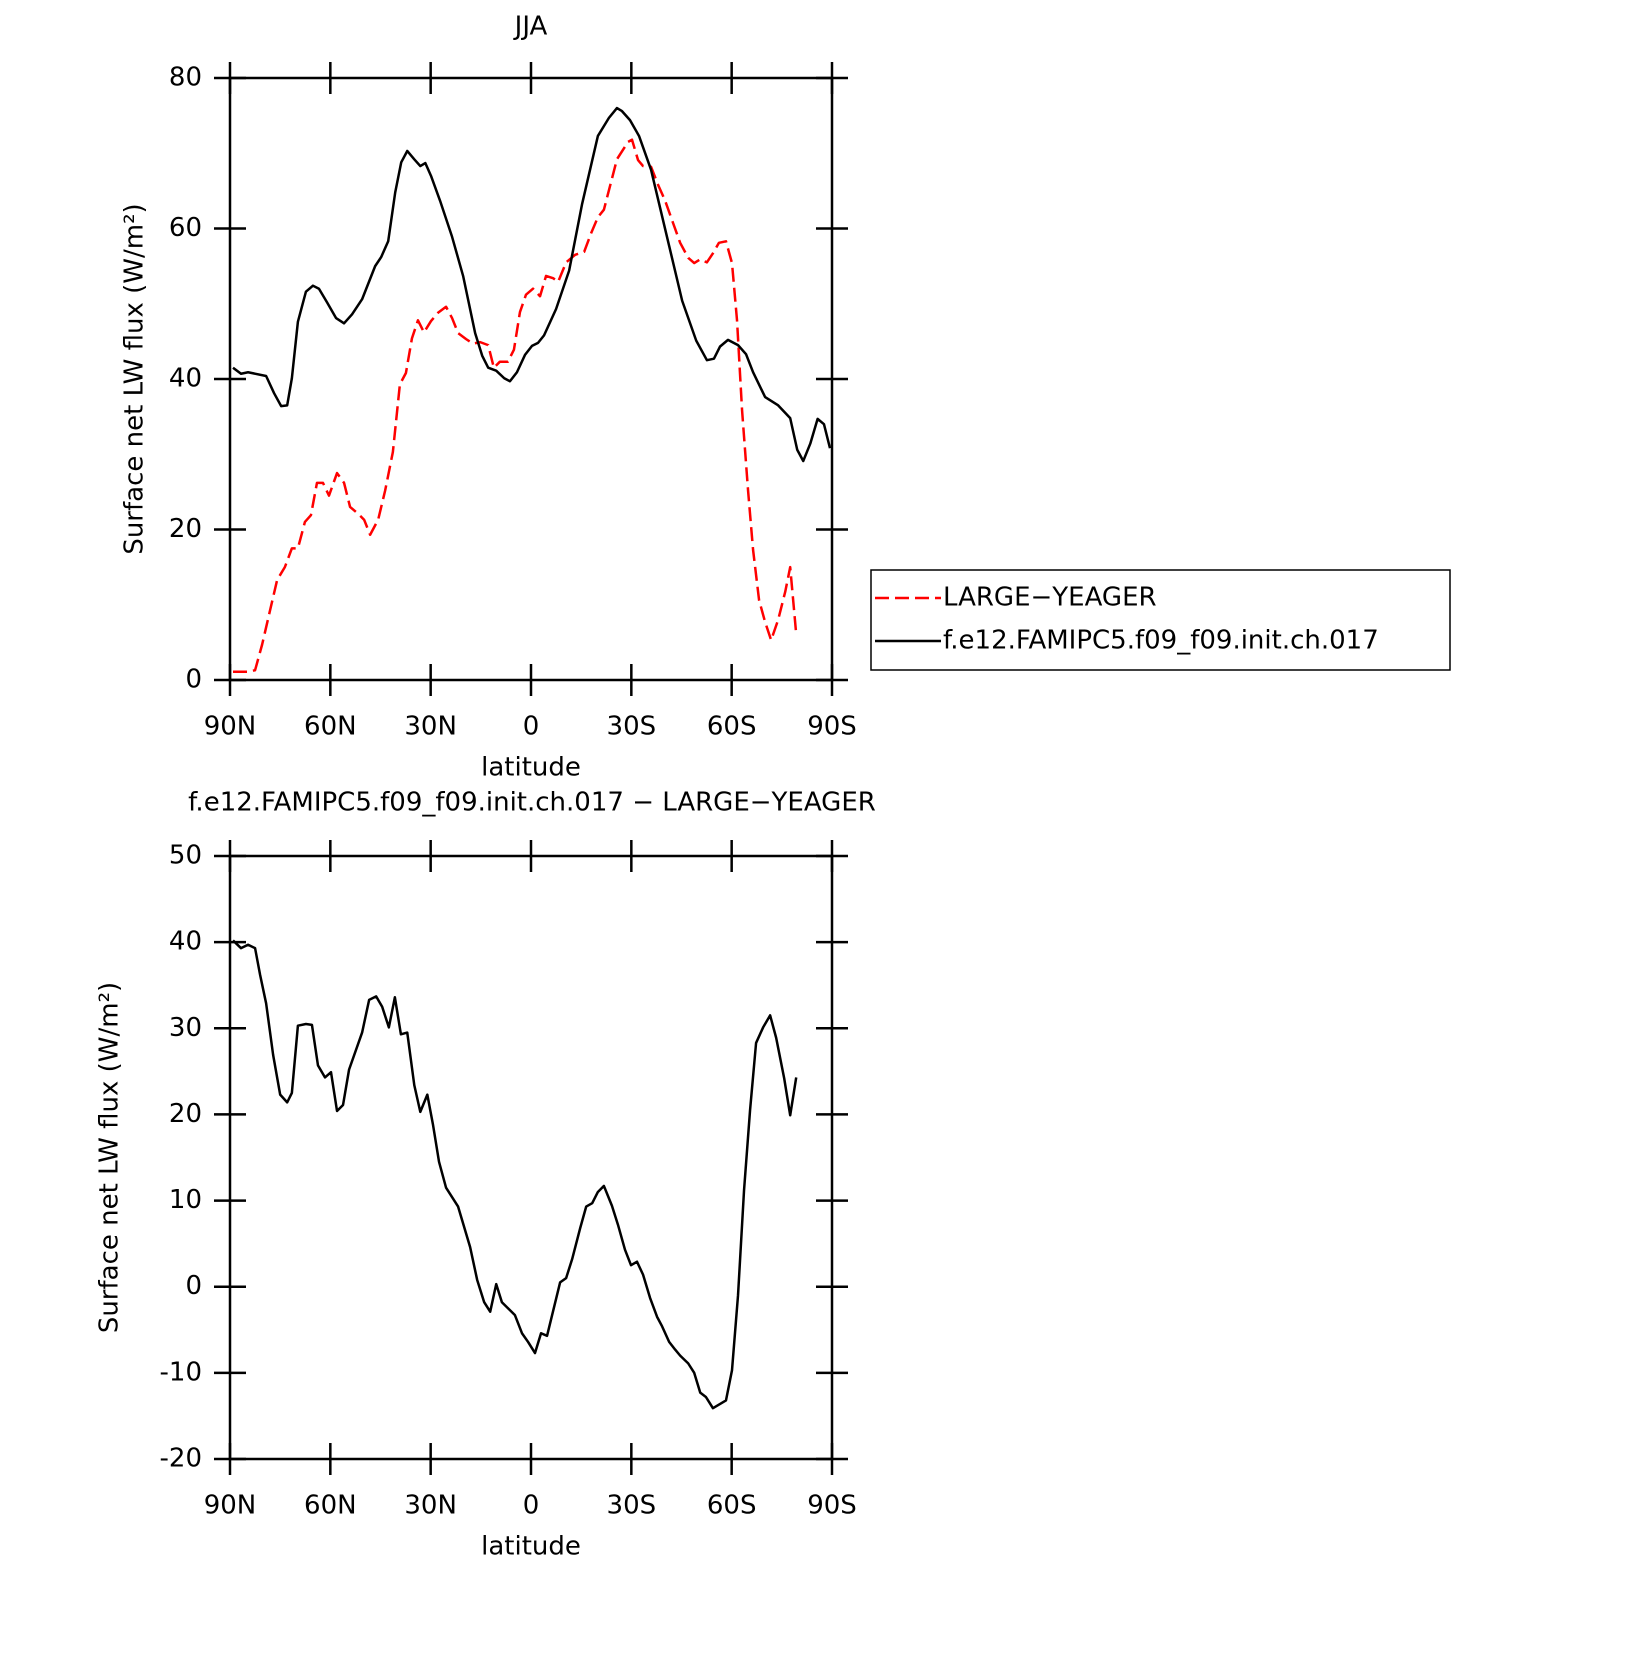 The width and height of the screenshot is (1652, 1673). What do you see at coordinates (181, 1459) in the screenshot?
I see `y-tick-label: -20` at bounding box center [181, 1459].